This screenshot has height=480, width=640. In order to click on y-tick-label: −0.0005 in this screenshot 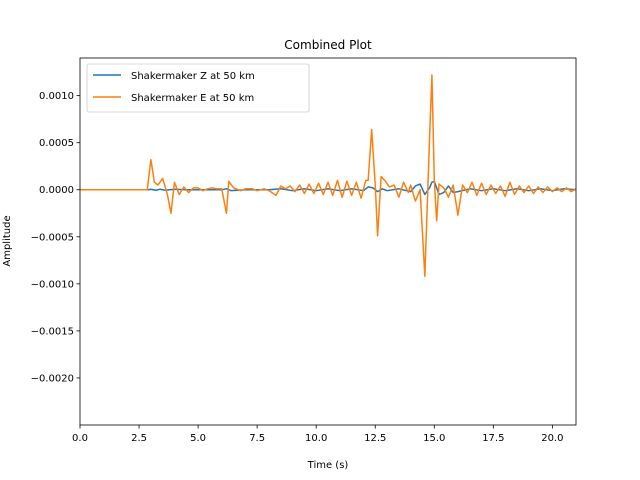, I will do `click(52, 237)`.